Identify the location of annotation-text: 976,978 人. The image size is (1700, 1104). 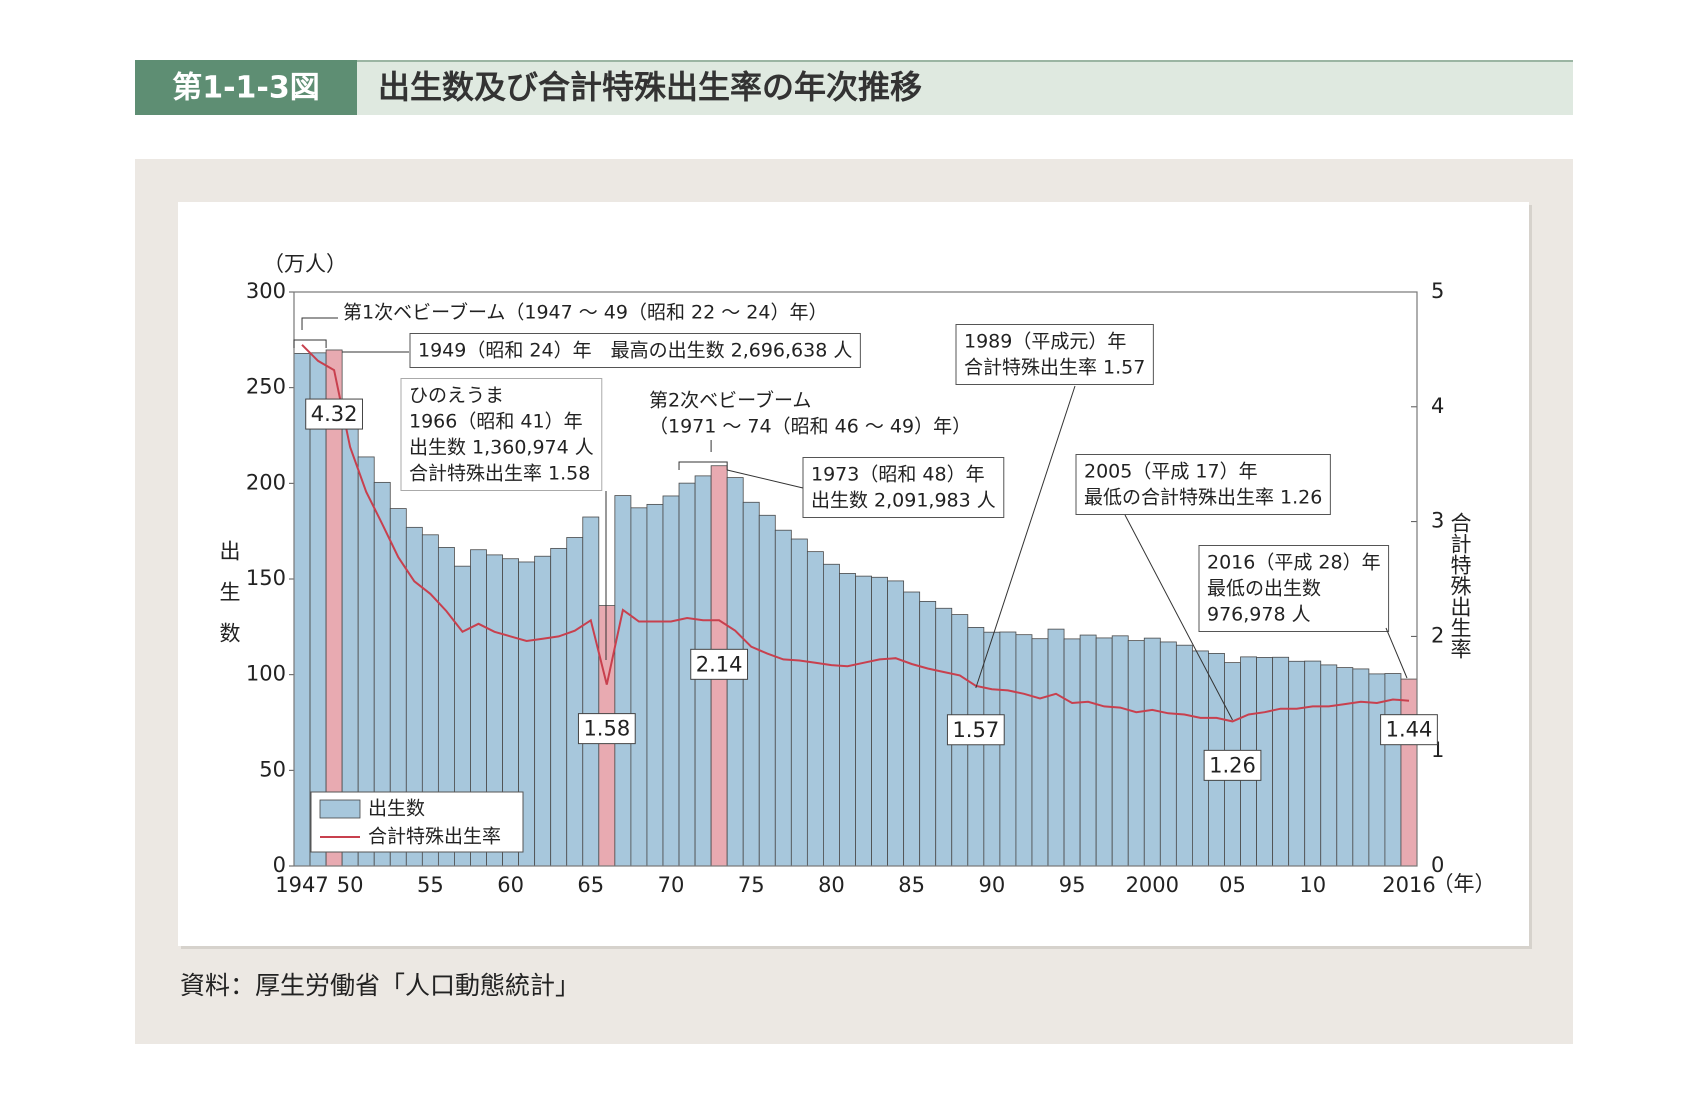
(1259, 615).